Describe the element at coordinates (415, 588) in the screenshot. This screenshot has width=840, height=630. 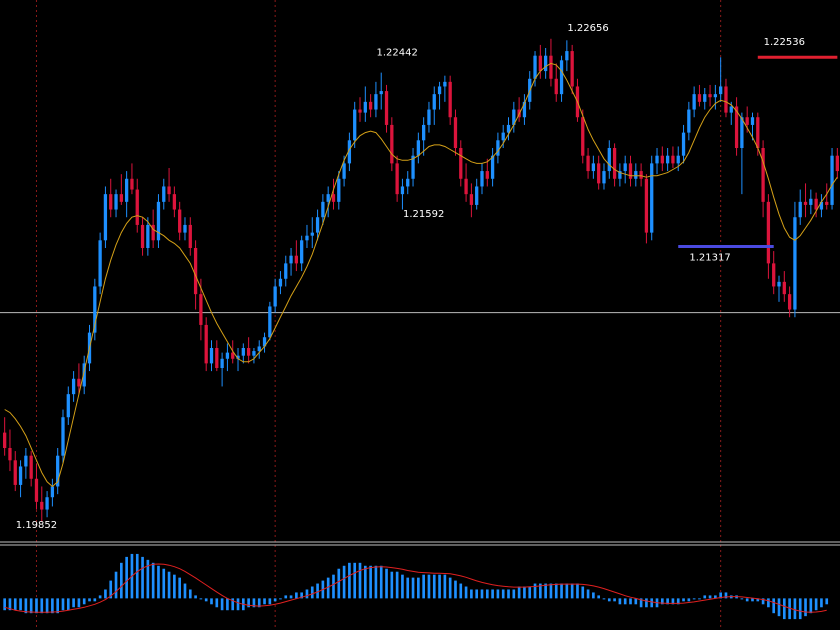
I see `macd-signal-line` at that location.